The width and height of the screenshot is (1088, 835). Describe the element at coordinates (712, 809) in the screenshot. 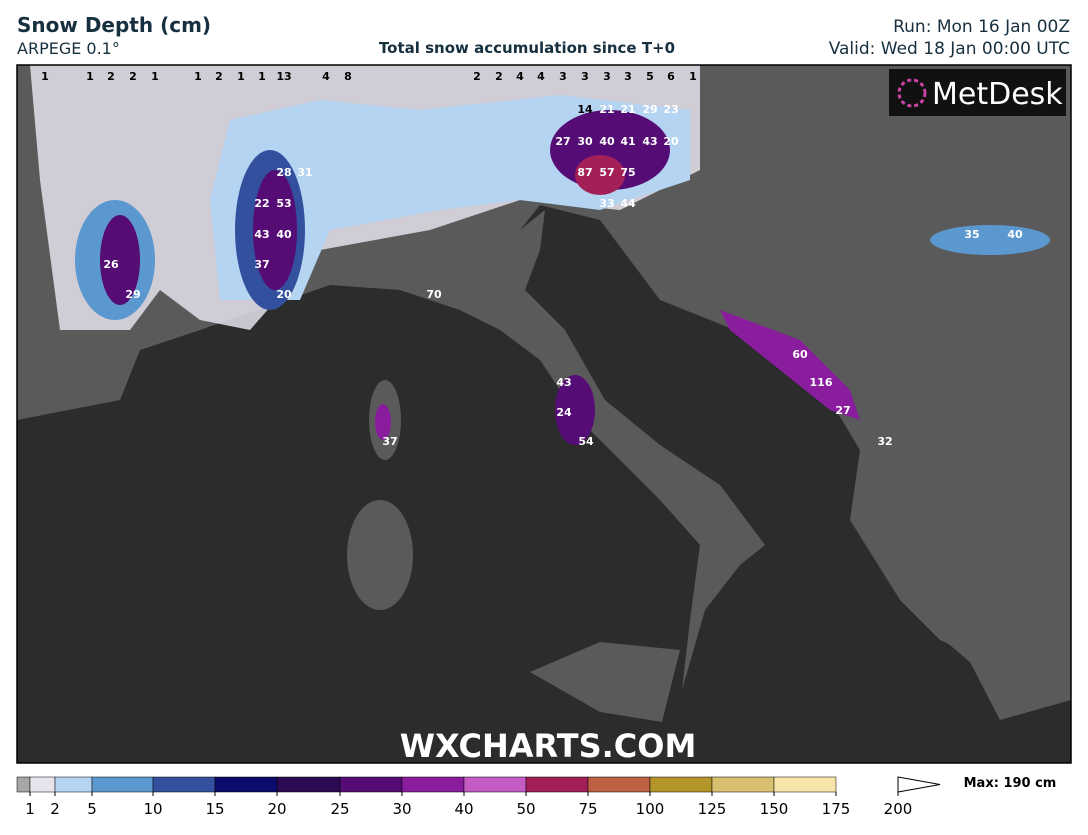

I see `colorbar-tick-label: 125` at that location.